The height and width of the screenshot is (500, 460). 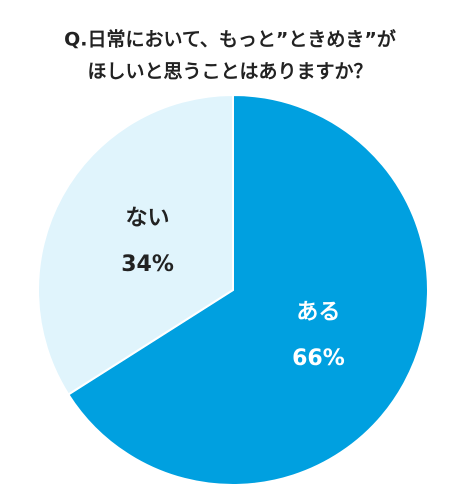 What do you see at coordinates (148, 218) in the screenshot?
I see `slice-label: ない` at bounding box center [148, 218].